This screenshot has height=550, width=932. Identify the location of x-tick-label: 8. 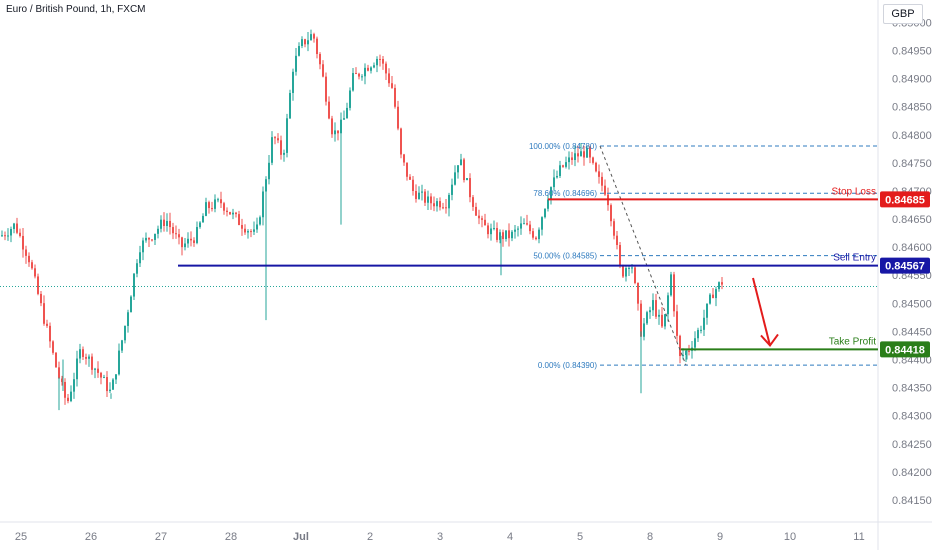
(650, 537).